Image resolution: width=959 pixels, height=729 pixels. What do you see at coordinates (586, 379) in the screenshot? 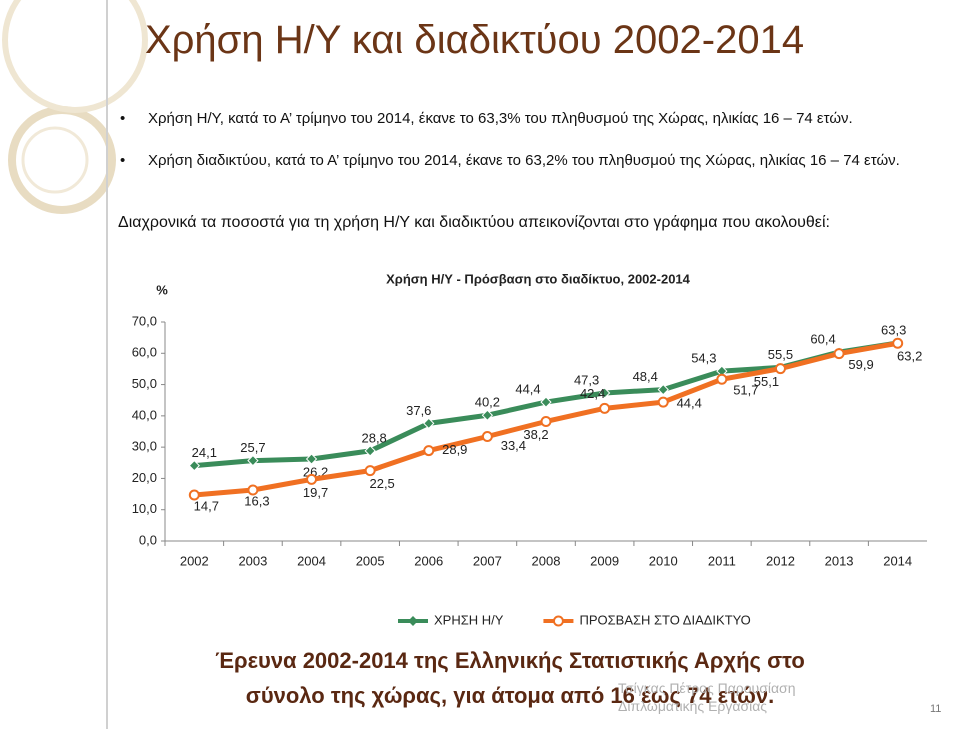
I see `data-label: 47,3` at bounding box center [586, 379].